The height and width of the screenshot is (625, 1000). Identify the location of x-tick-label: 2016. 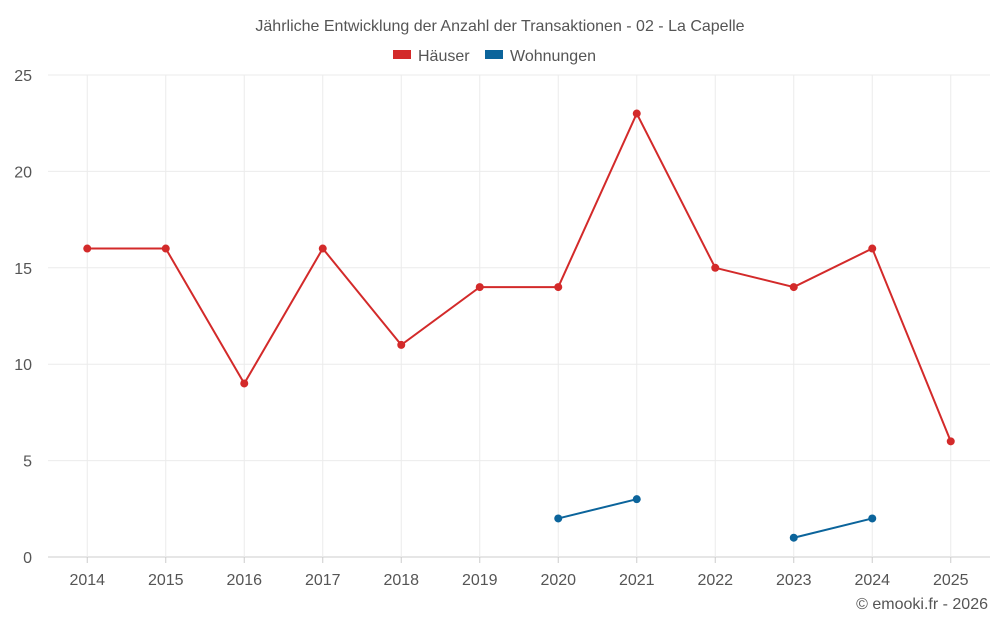
(244, 580).